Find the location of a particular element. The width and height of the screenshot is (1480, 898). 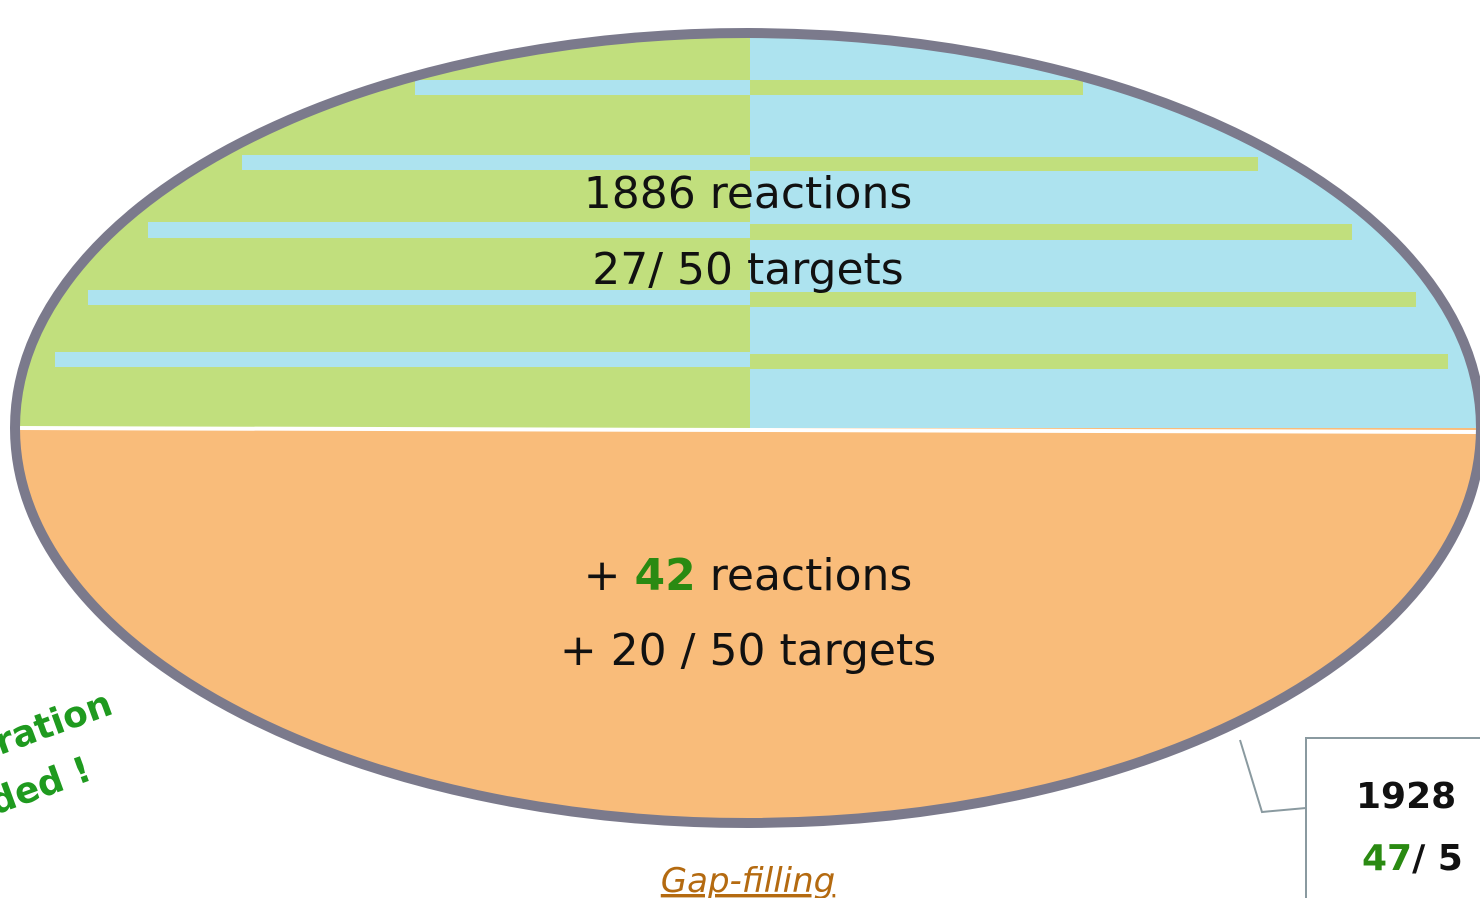

top-line1: 1886 reactions is located at coordinates (748, 193).